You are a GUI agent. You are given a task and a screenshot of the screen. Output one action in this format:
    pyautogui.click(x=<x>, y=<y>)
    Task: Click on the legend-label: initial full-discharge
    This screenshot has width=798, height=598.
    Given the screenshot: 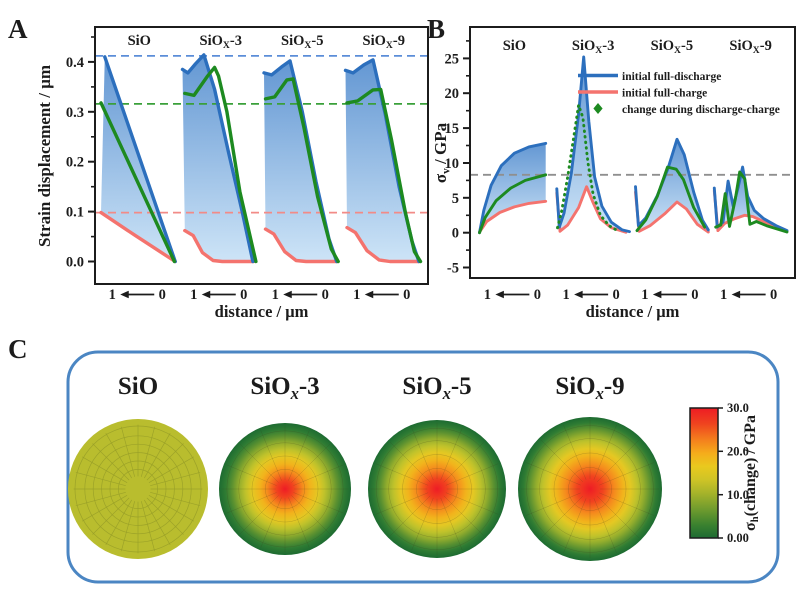 What is the action you would take?
    pyautogui.click(x=671, y=77)
    